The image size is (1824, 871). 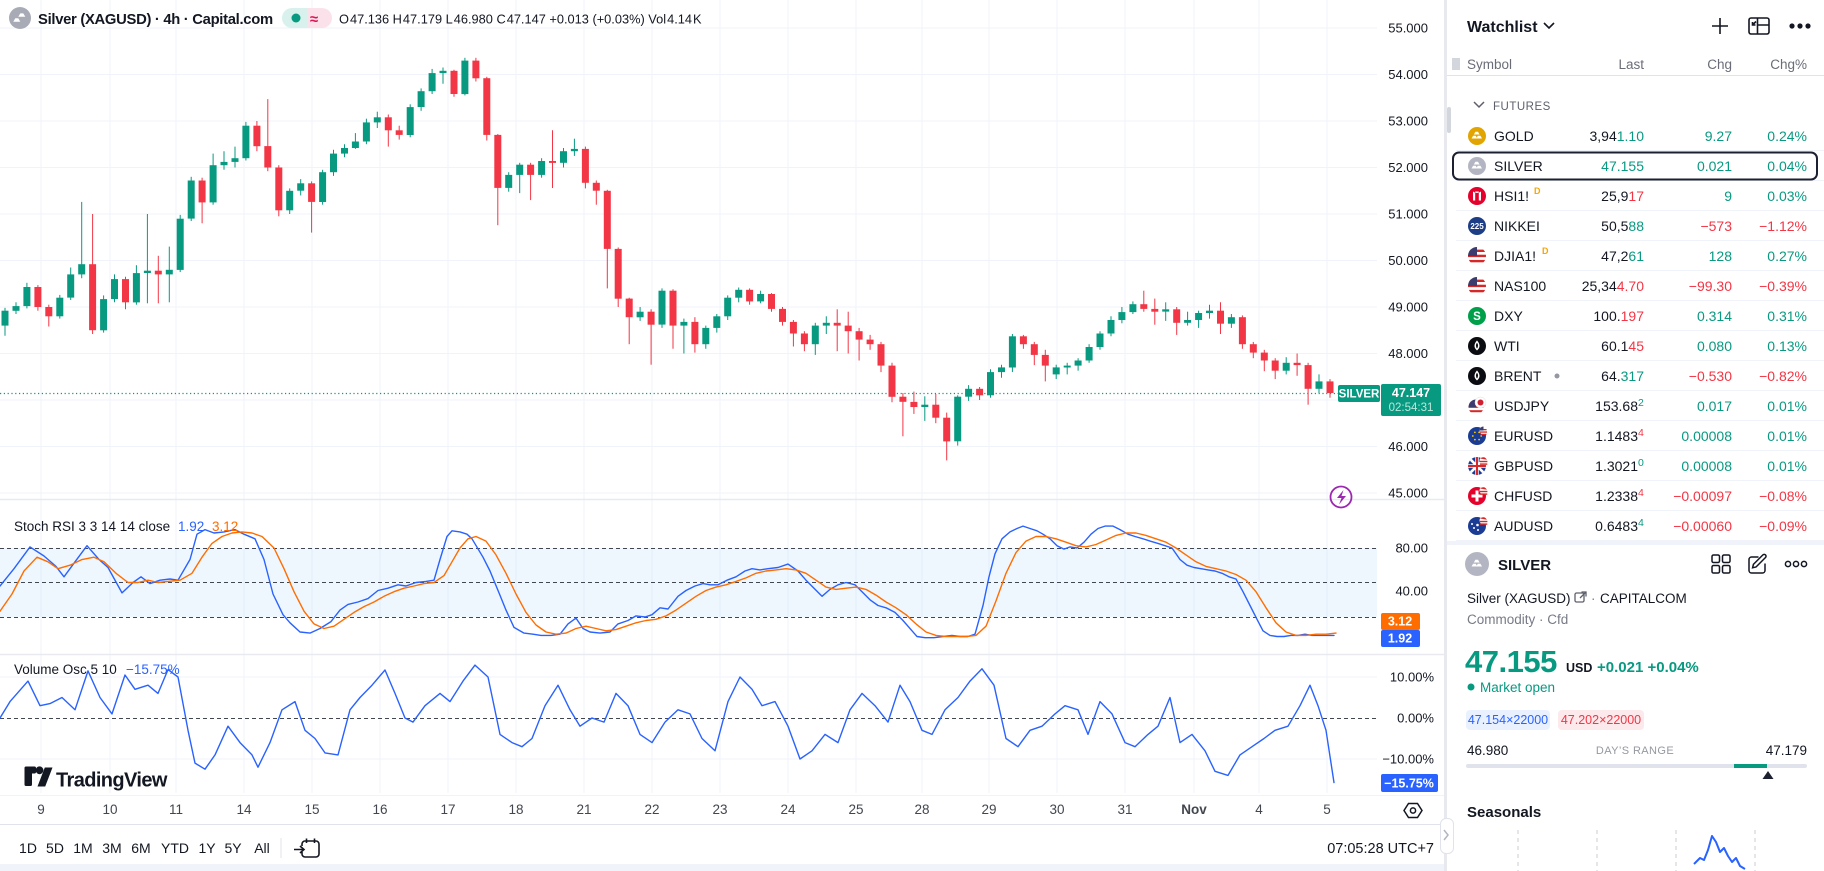 I want to click on svg-text: 0.27%, so click(x=1787, y=256).